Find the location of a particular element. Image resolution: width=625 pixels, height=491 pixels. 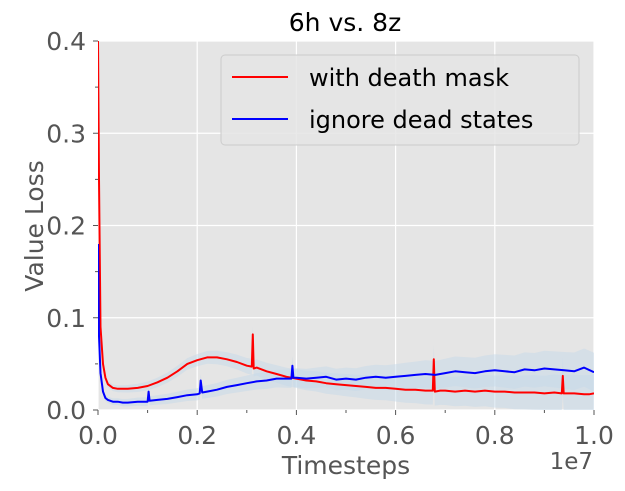

x-axis-label: Timesteps is located at coordinates (345, 465).